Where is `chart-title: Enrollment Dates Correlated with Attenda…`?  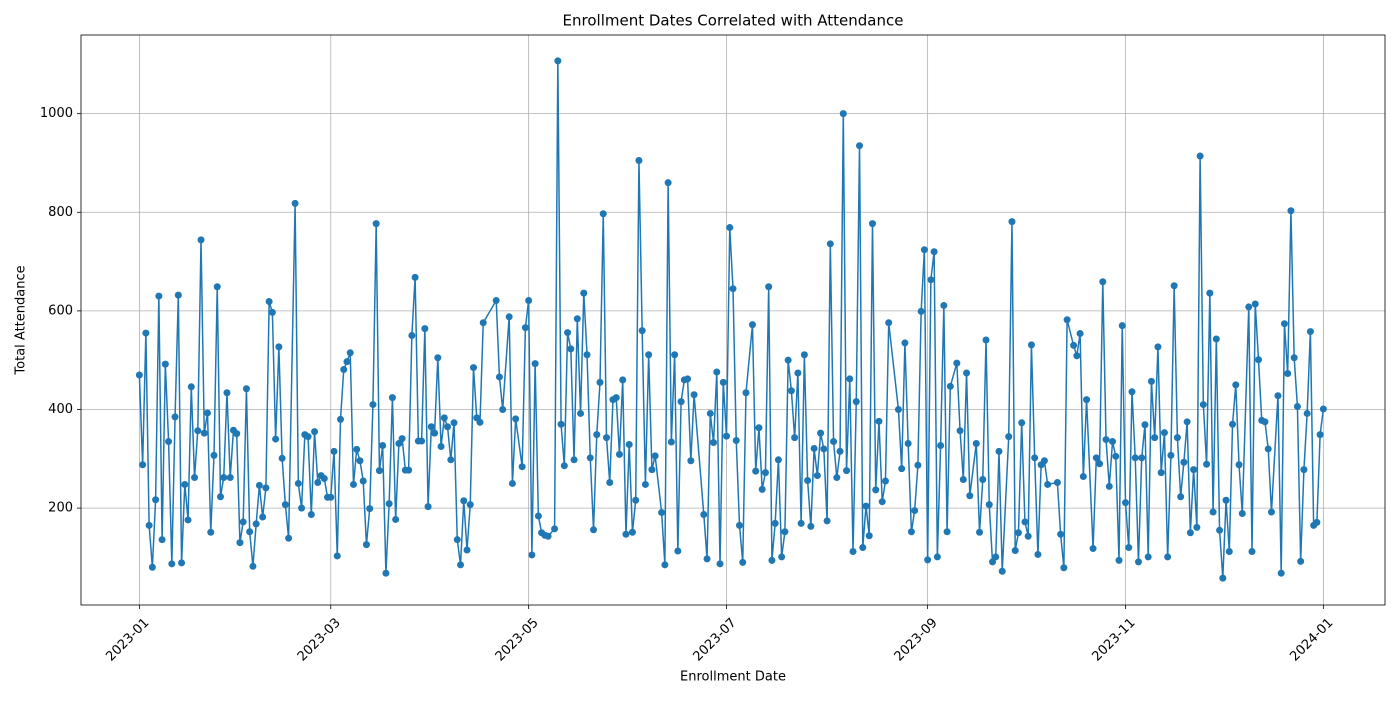 chart-title: Enrollment Dates Correlated with Attenda… is located at coordinates (733, 21).